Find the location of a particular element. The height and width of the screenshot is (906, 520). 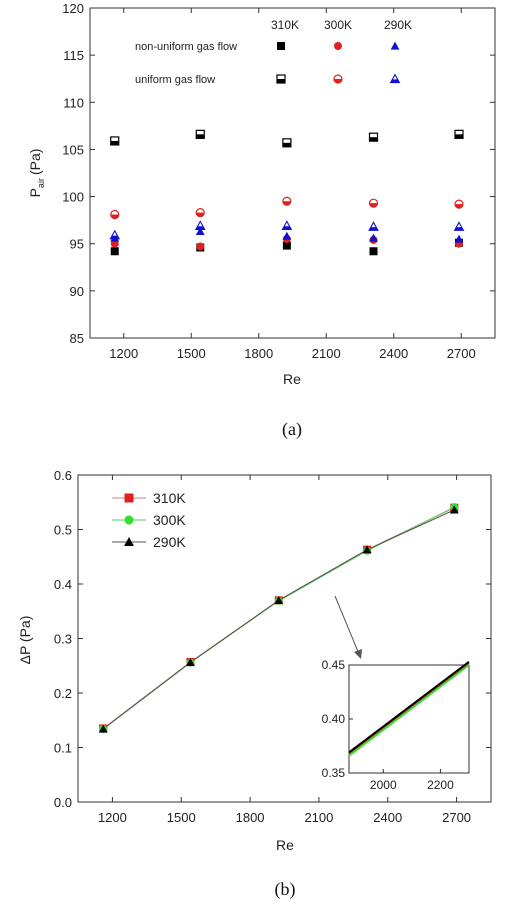

legend-marker-nu290 is located at coordinates (395, 45).